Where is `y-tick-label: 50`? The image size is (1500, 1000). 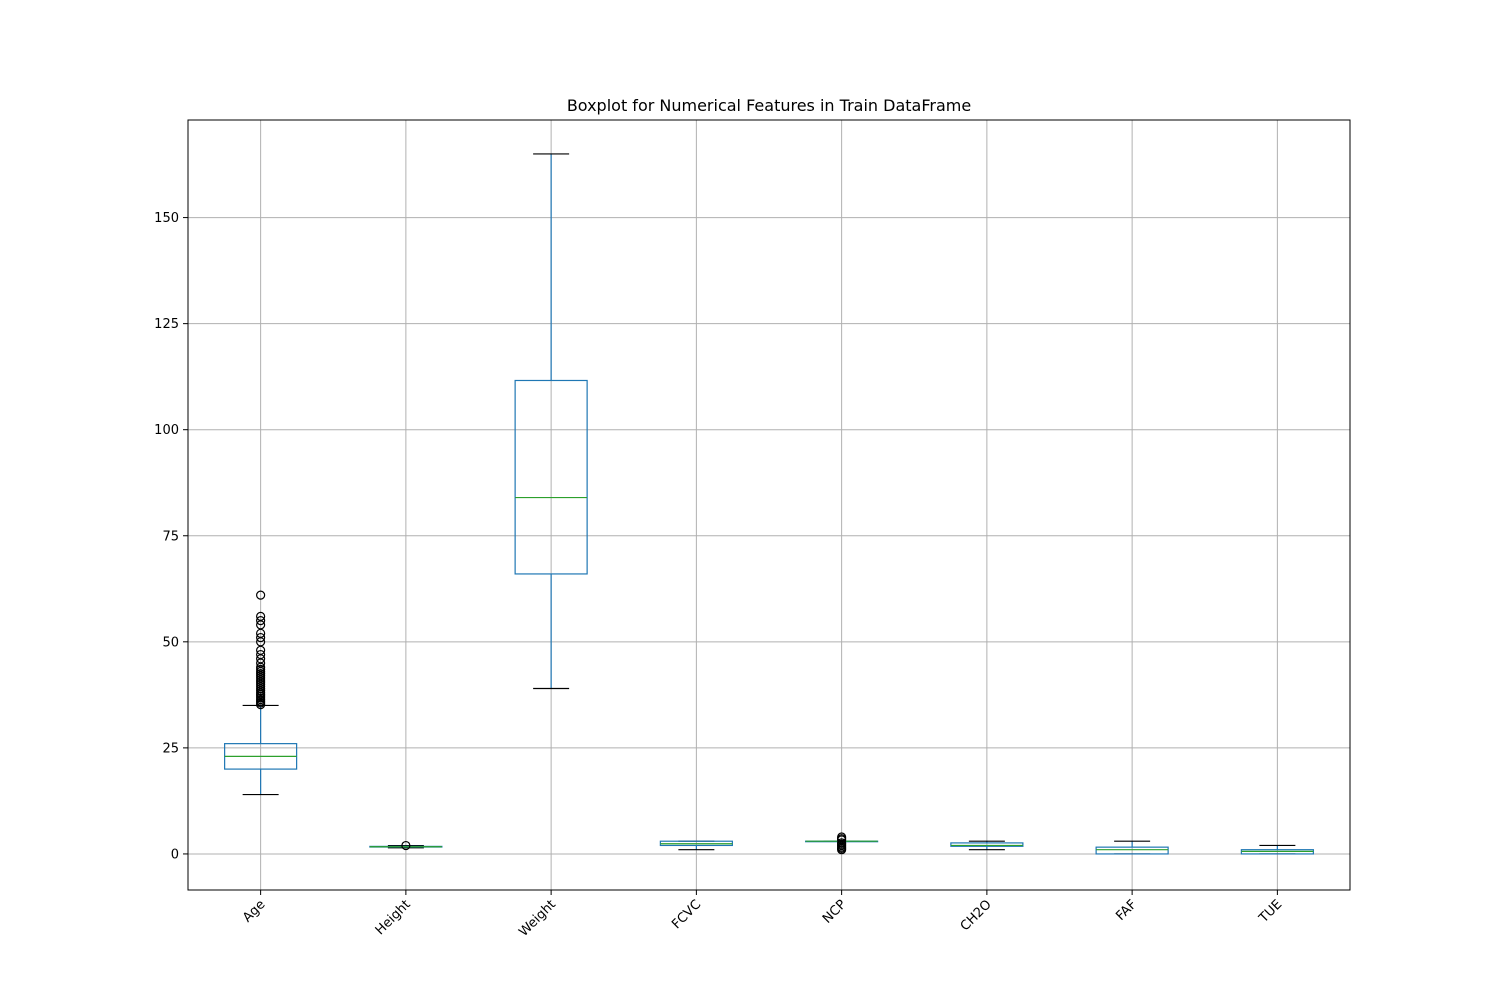 y-tick-label: 50 is located at coordinates (170, 642).